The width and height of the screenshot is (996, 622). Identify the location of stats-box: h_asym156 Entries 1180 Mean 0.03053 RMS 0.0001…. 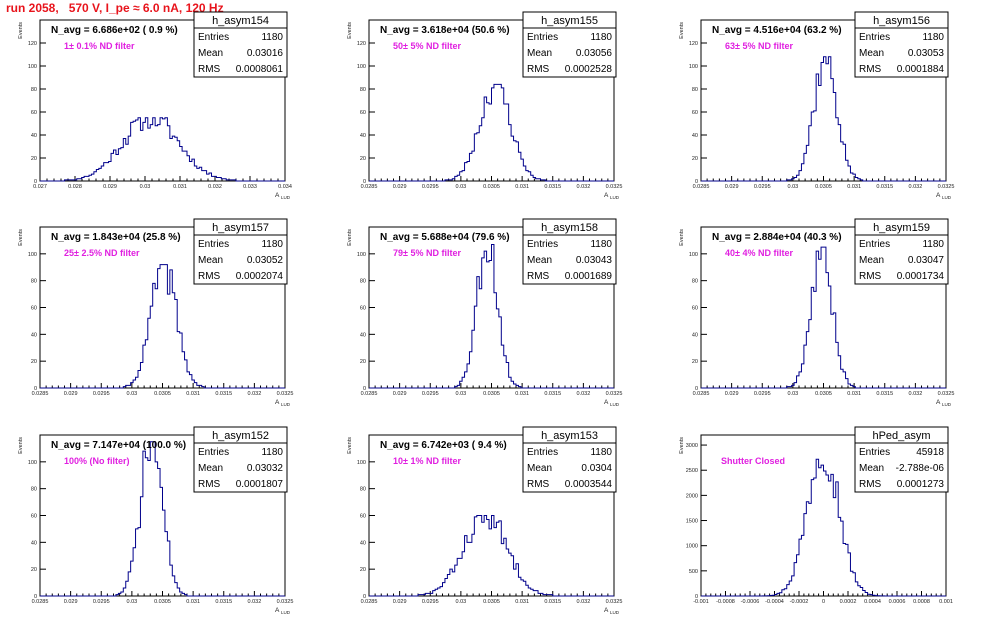
(901, 44).